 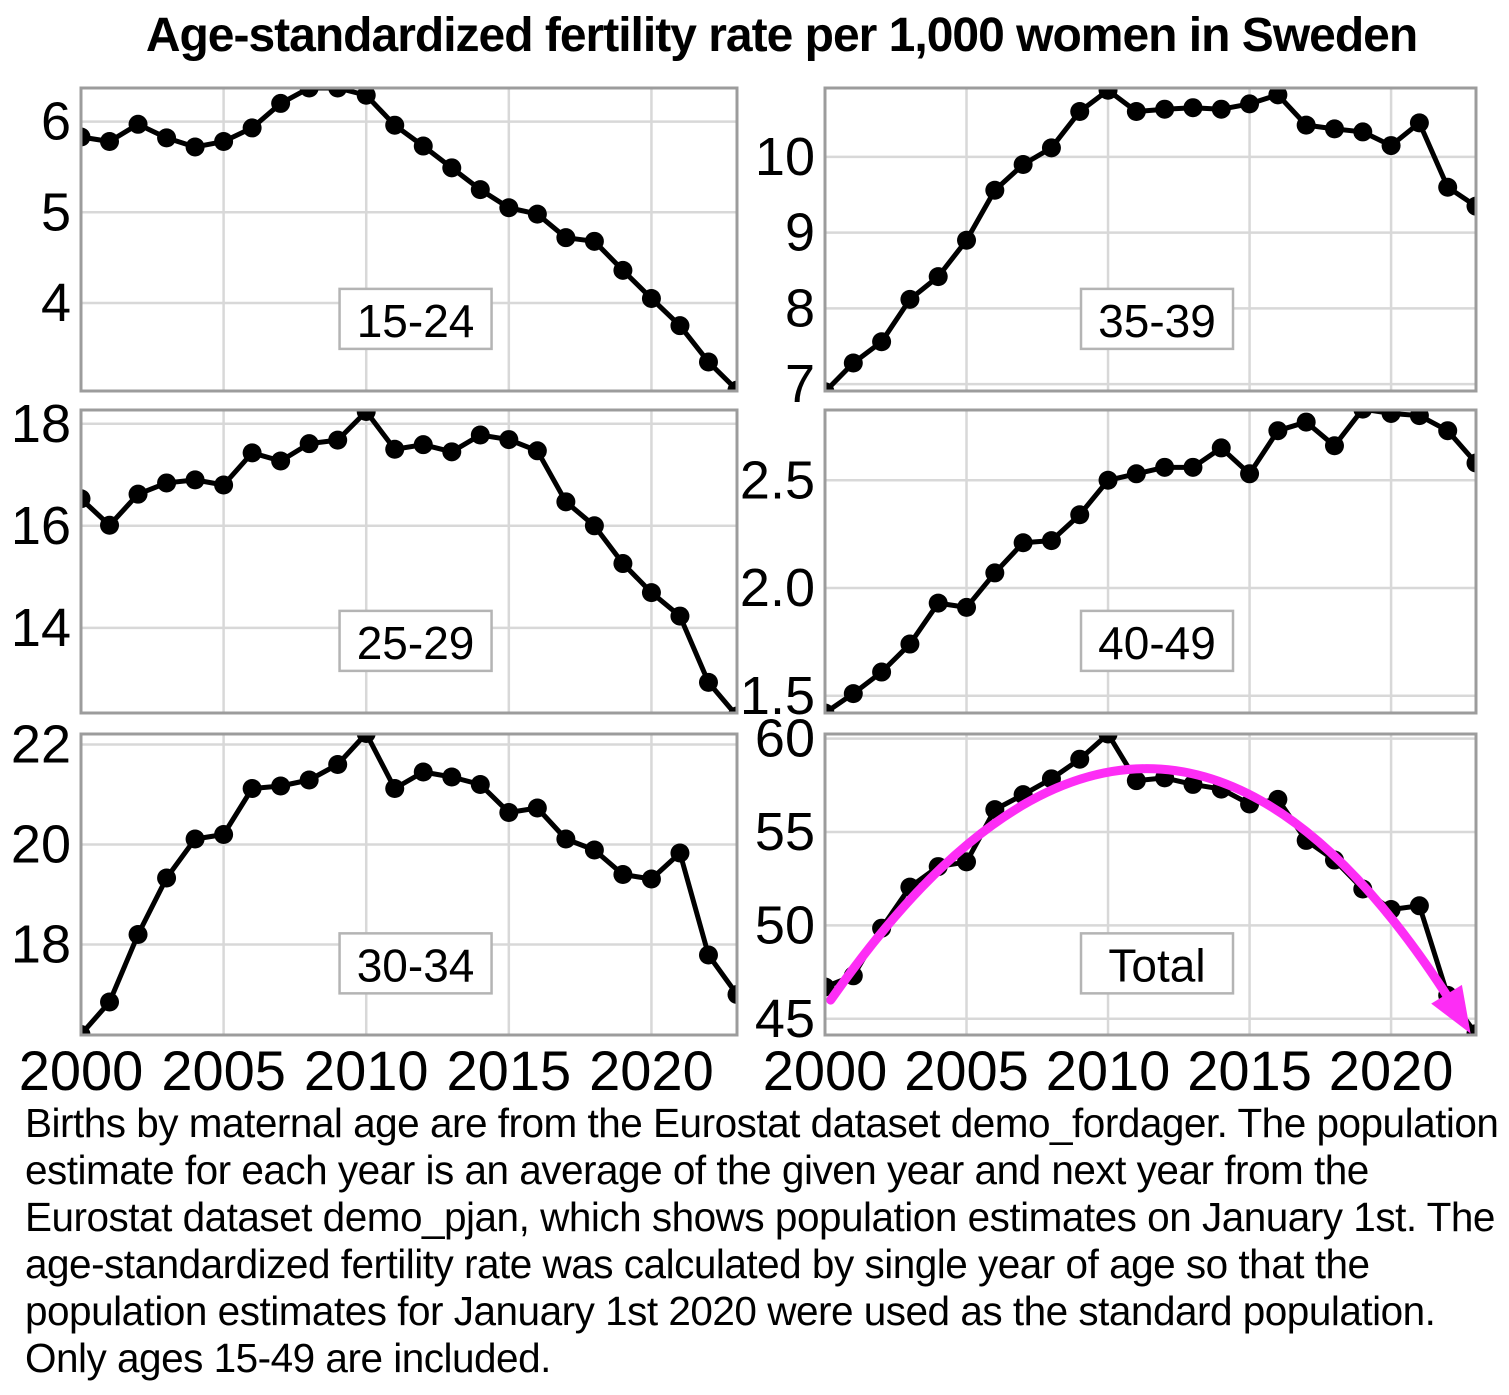 What do you see at coordinates (409, 239) in the screenshot?
I see `panel-15-24: 15-24` at bounding box center [409, 239].